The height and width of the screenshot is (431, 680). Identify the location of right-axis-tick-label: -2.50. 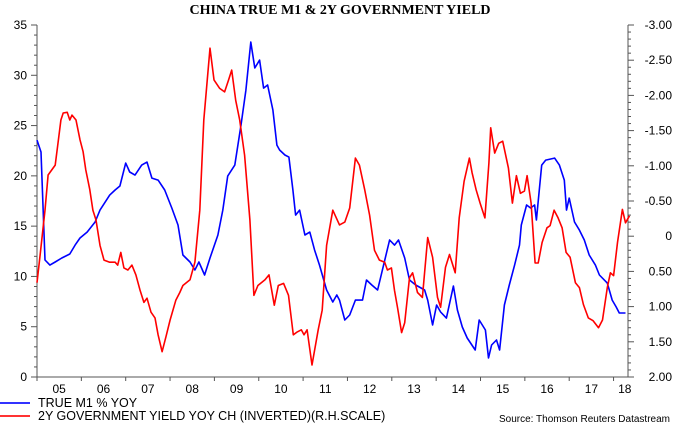
(659, 60).